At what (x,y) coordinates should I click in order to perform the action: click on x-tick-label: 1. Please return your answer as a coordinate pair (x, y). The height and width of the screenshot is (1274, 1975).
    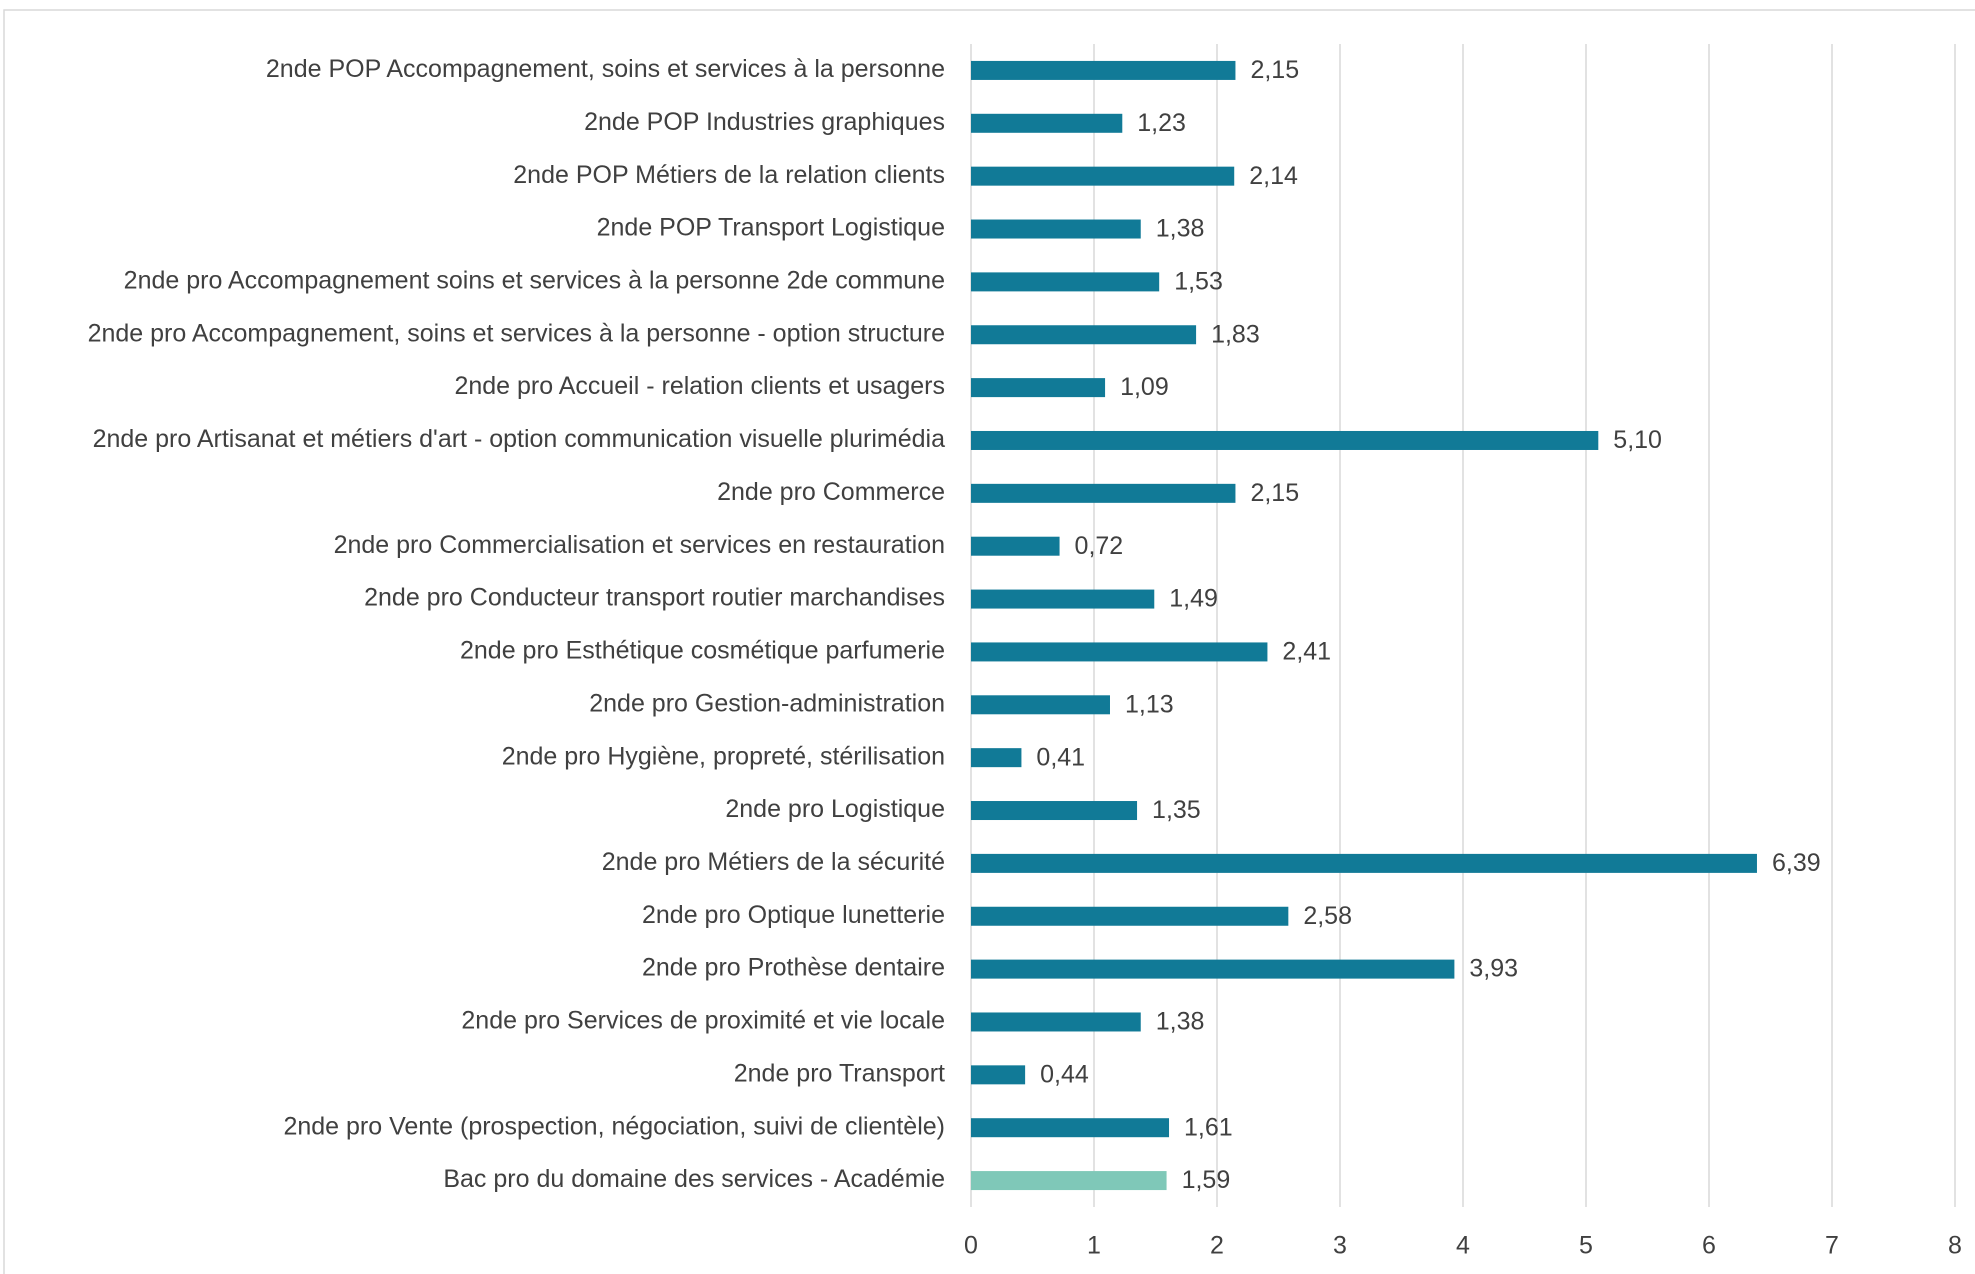
    Looking at the image, I should click on (1094, 1246).